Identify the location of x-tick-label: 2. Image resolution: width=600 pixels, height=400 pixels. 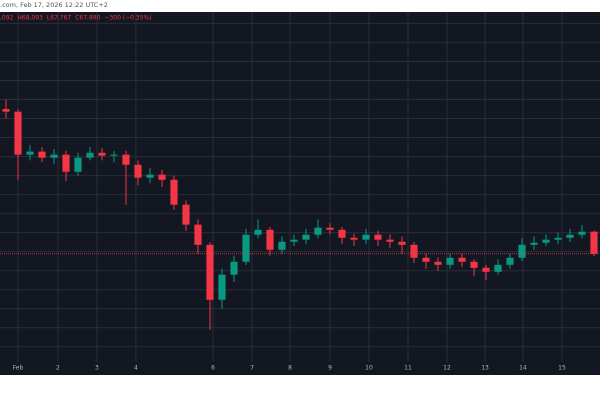
(58, 368).